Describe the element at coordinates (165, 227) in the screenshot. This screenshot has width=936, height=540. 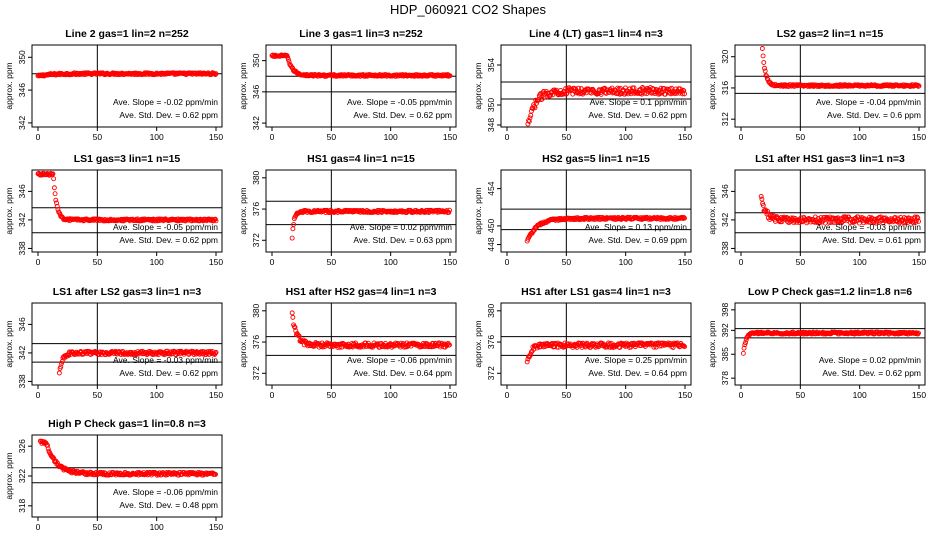
I see `slope-annotation: Ave. Slope = -0.05 ppm/min` at that location.